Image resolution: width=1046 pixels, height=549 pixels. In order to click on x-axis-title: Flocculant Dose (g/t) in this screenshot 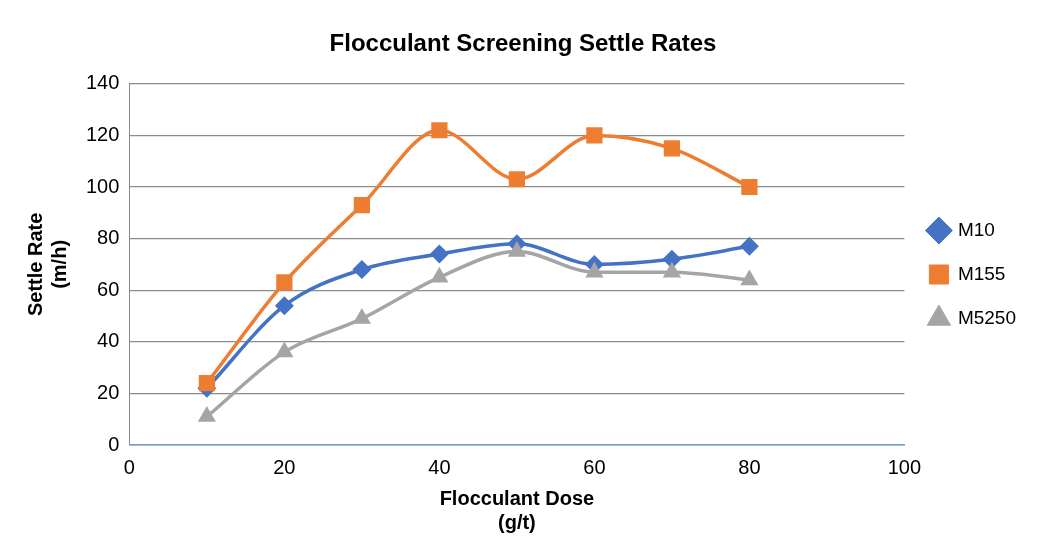, I will do `click(517, 509)`.